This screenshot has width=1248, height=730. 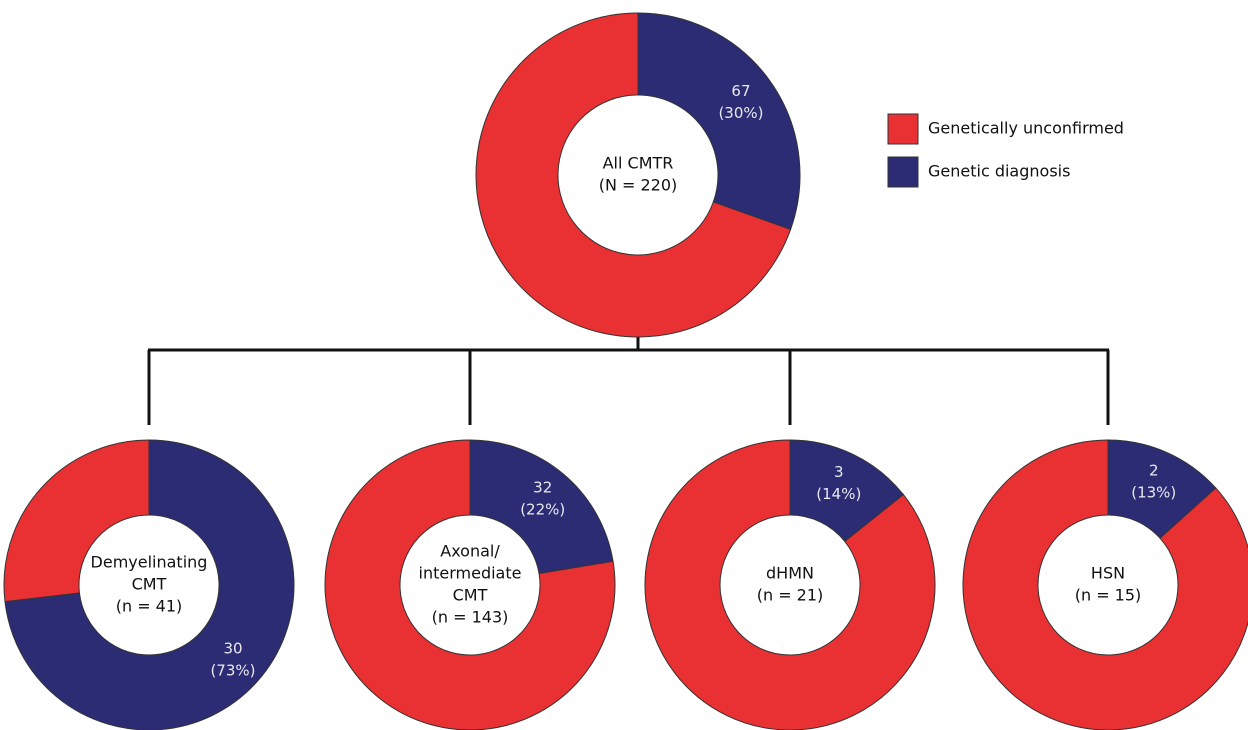 I want to click on donut-center-label: (n = 21), so click(x=790, y=595).